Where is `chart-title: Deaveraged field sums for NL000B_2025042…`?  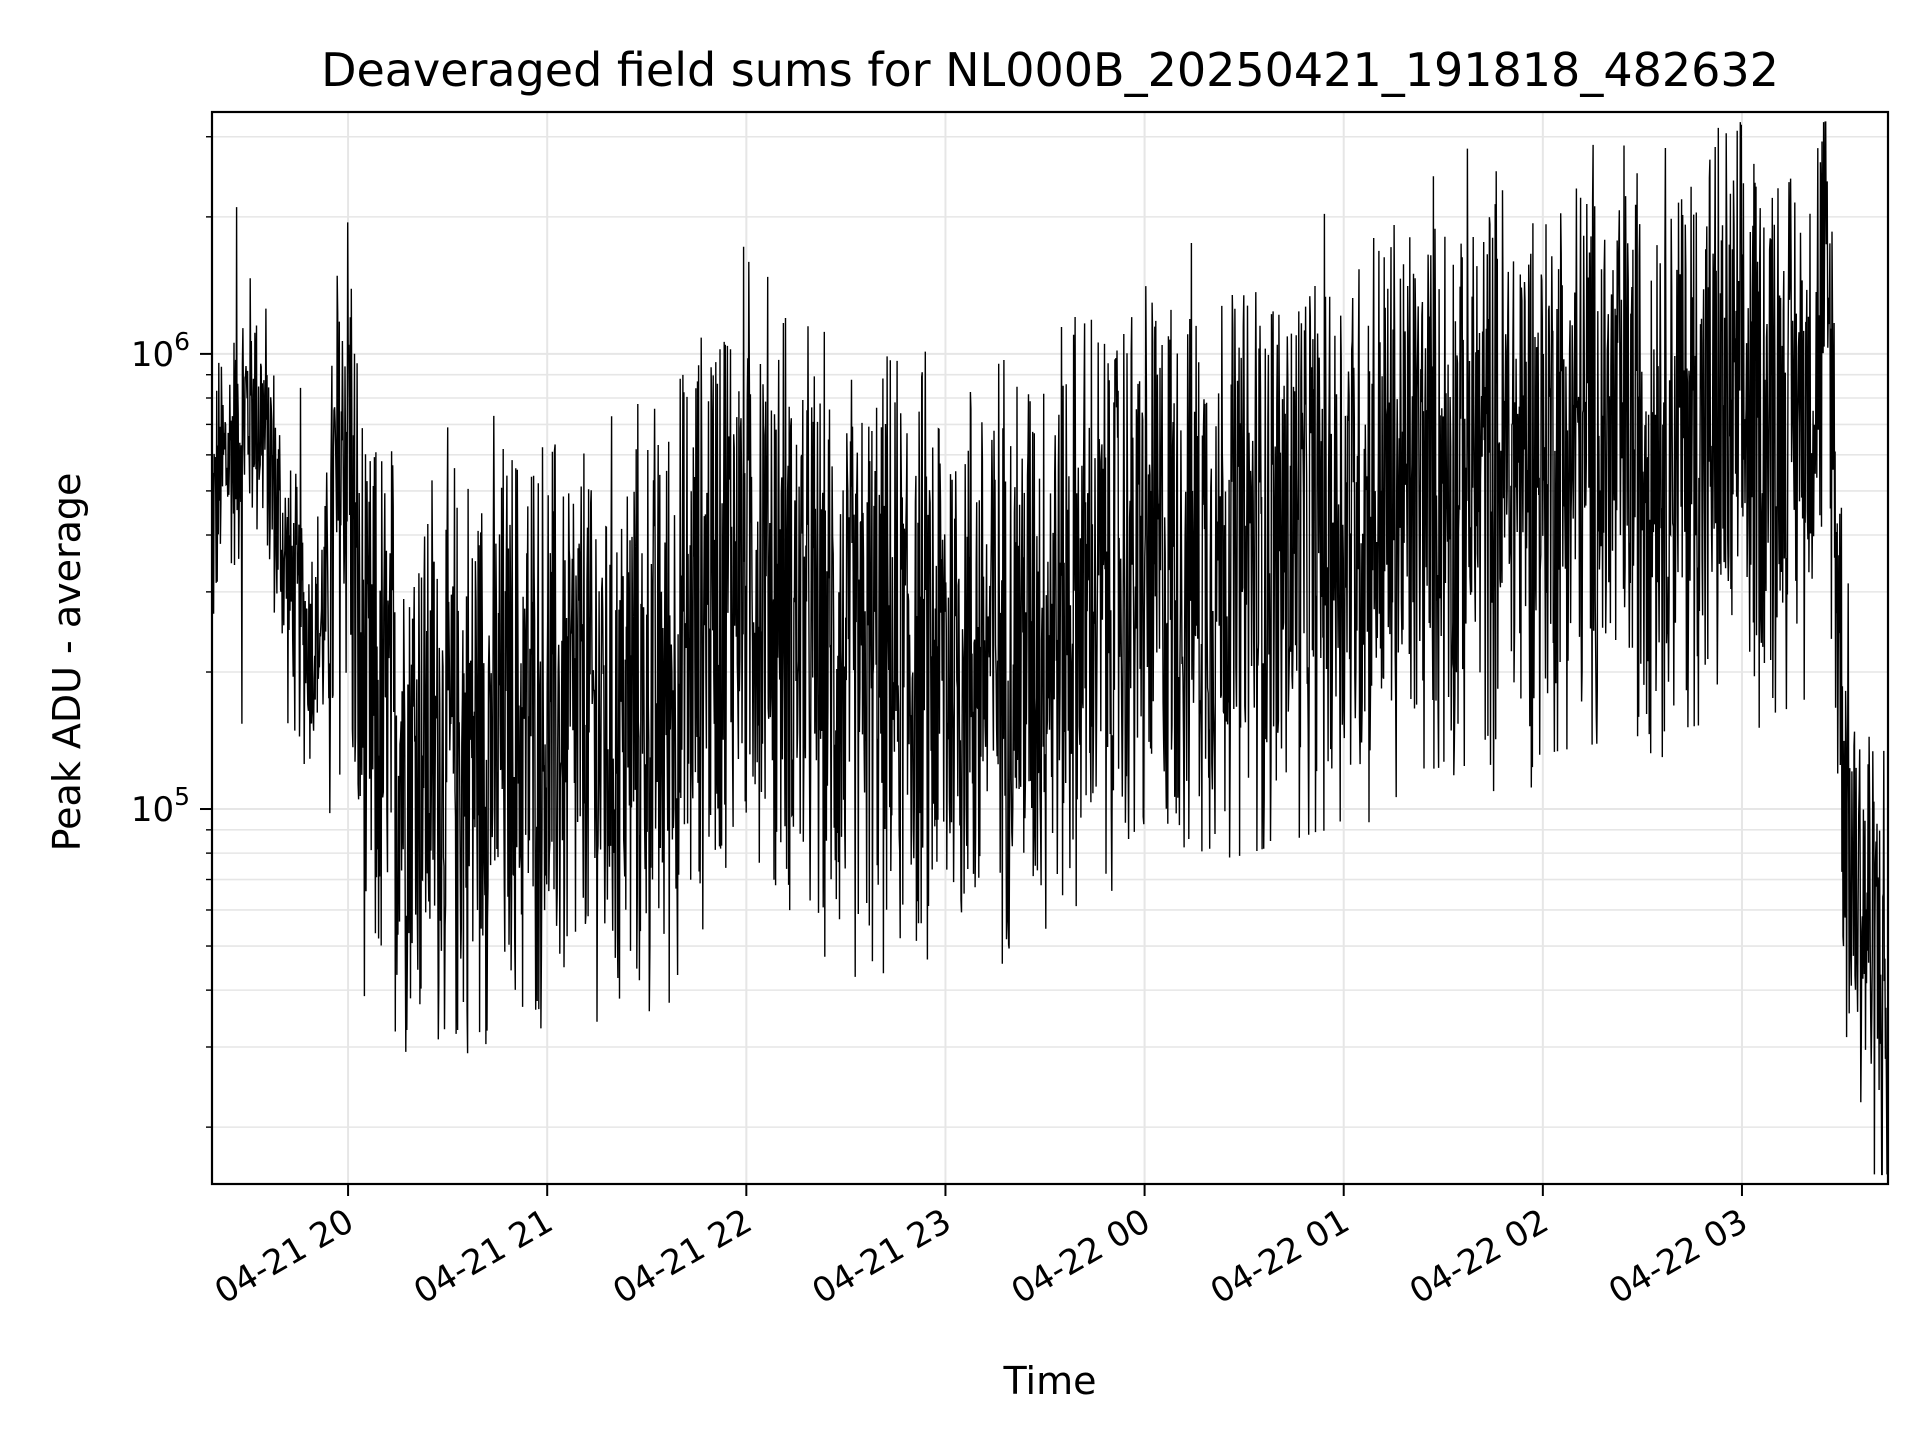
chart-title: Deaveraged field sums for NL000B_2025042… is located at coordinates (1050, 70).